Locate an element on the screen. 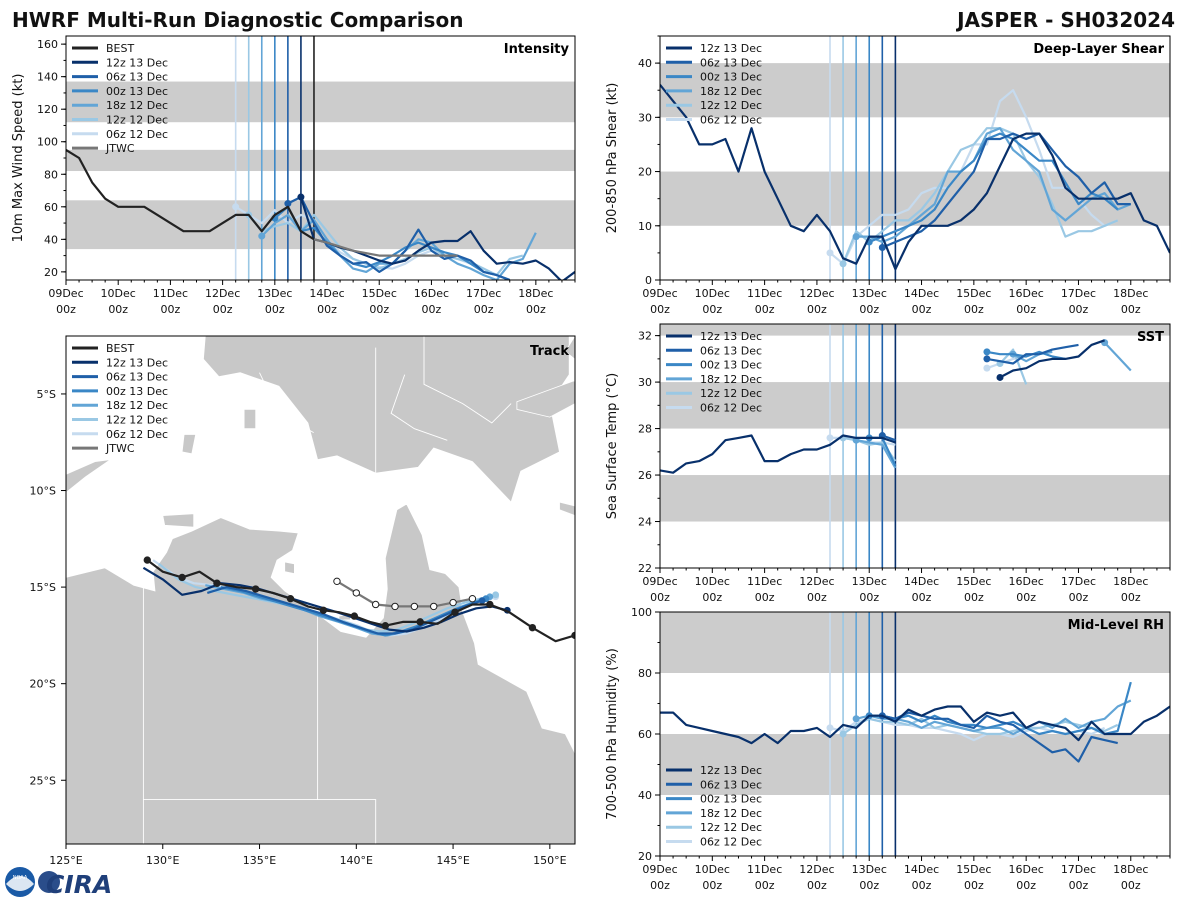 The height and width of the screenshot is (900, 1200). intensity-x-tick-label: 16Dec is located at coordinates (431, 293).